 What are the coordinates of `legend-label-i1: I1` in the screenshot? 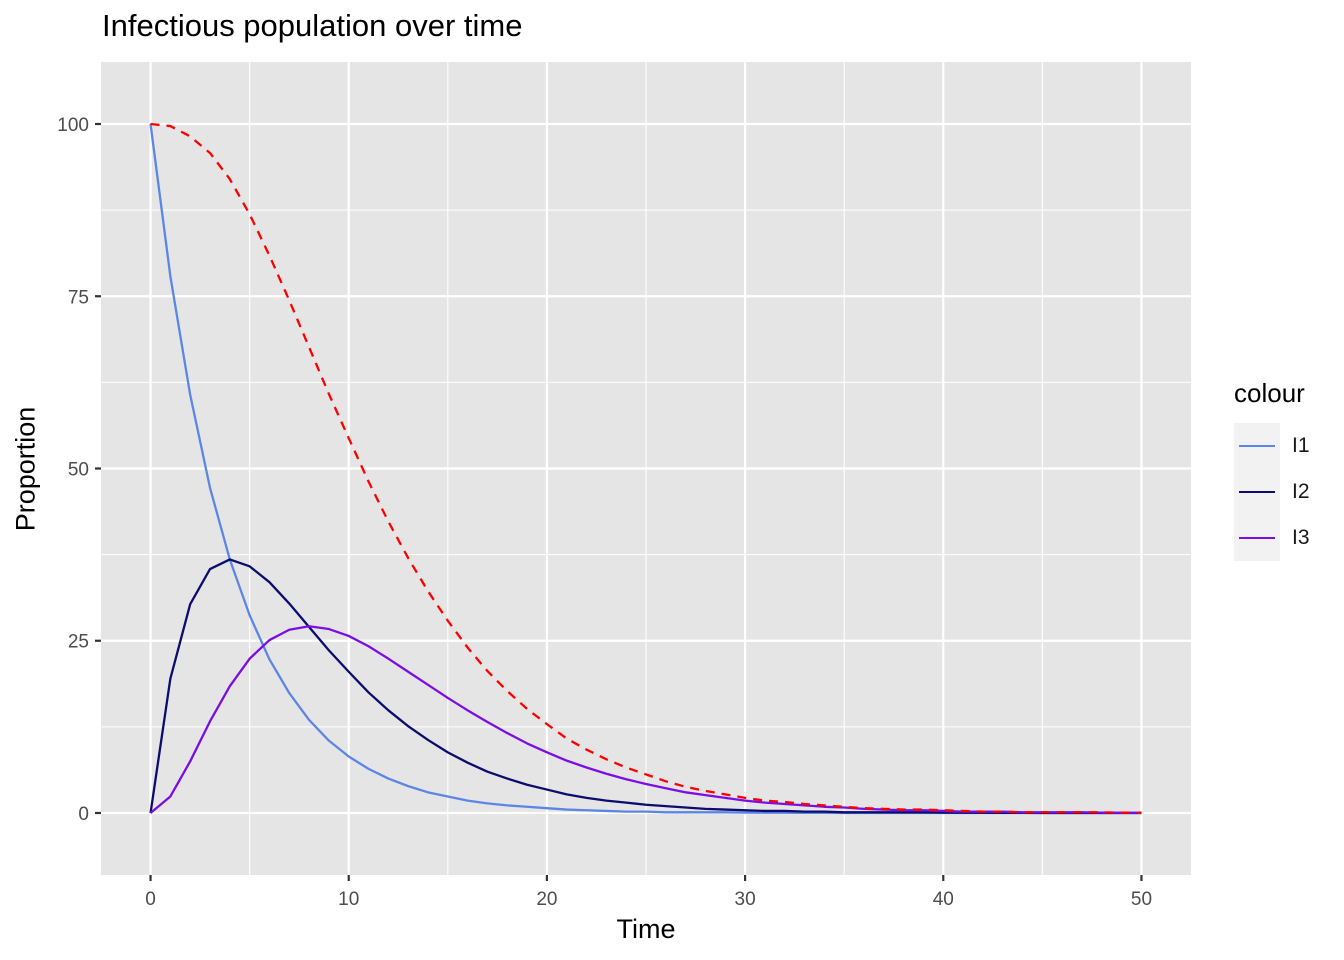 It's located at (1301, 445).